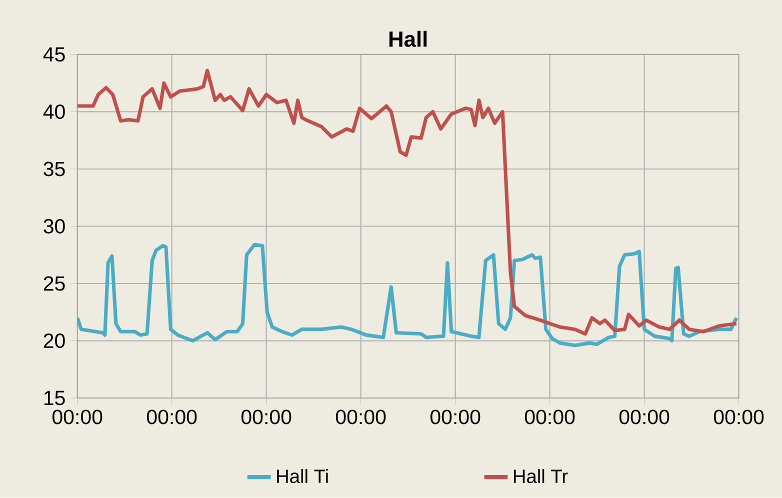 This screenshot has height=498, width=782. I want to click on y-tick-label: 25, so click(54, 283).